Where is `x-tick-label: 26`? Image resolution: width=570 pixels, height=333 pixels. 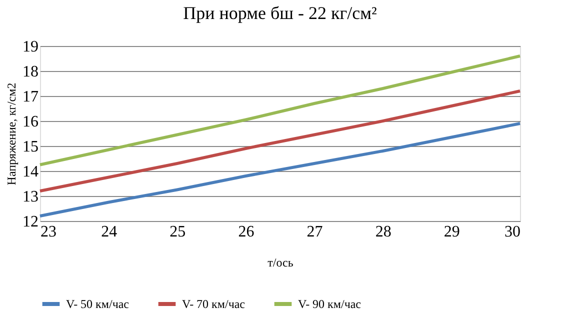 x-tick-label: 26 is located at coordinates (246, 232).